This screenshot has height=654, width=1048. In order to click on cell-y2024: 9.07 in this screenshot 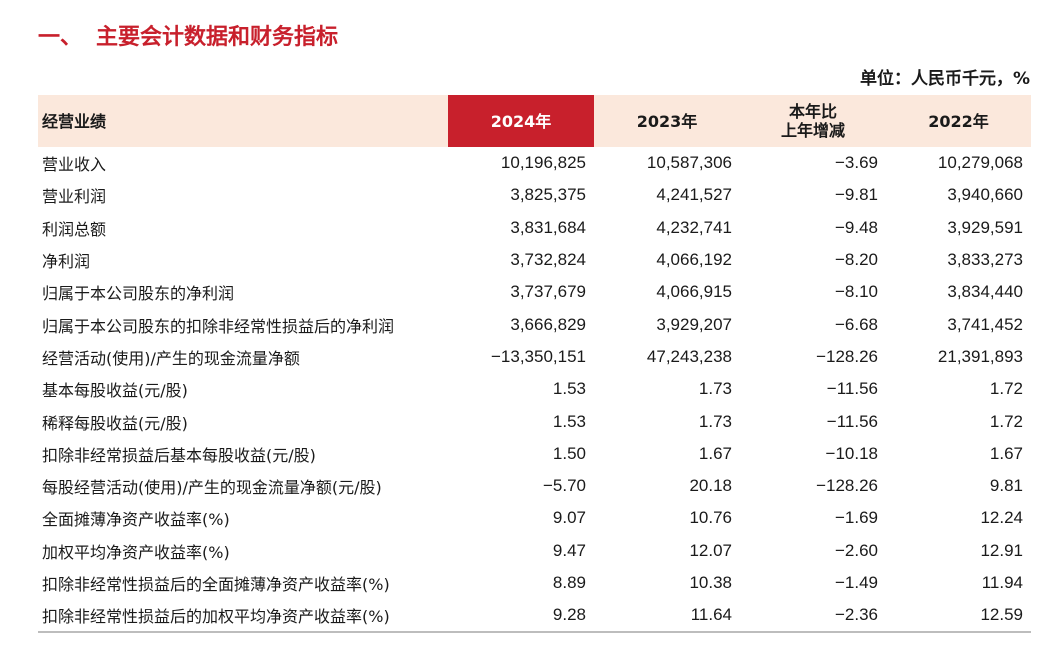, I will do `click(569, 518)`.